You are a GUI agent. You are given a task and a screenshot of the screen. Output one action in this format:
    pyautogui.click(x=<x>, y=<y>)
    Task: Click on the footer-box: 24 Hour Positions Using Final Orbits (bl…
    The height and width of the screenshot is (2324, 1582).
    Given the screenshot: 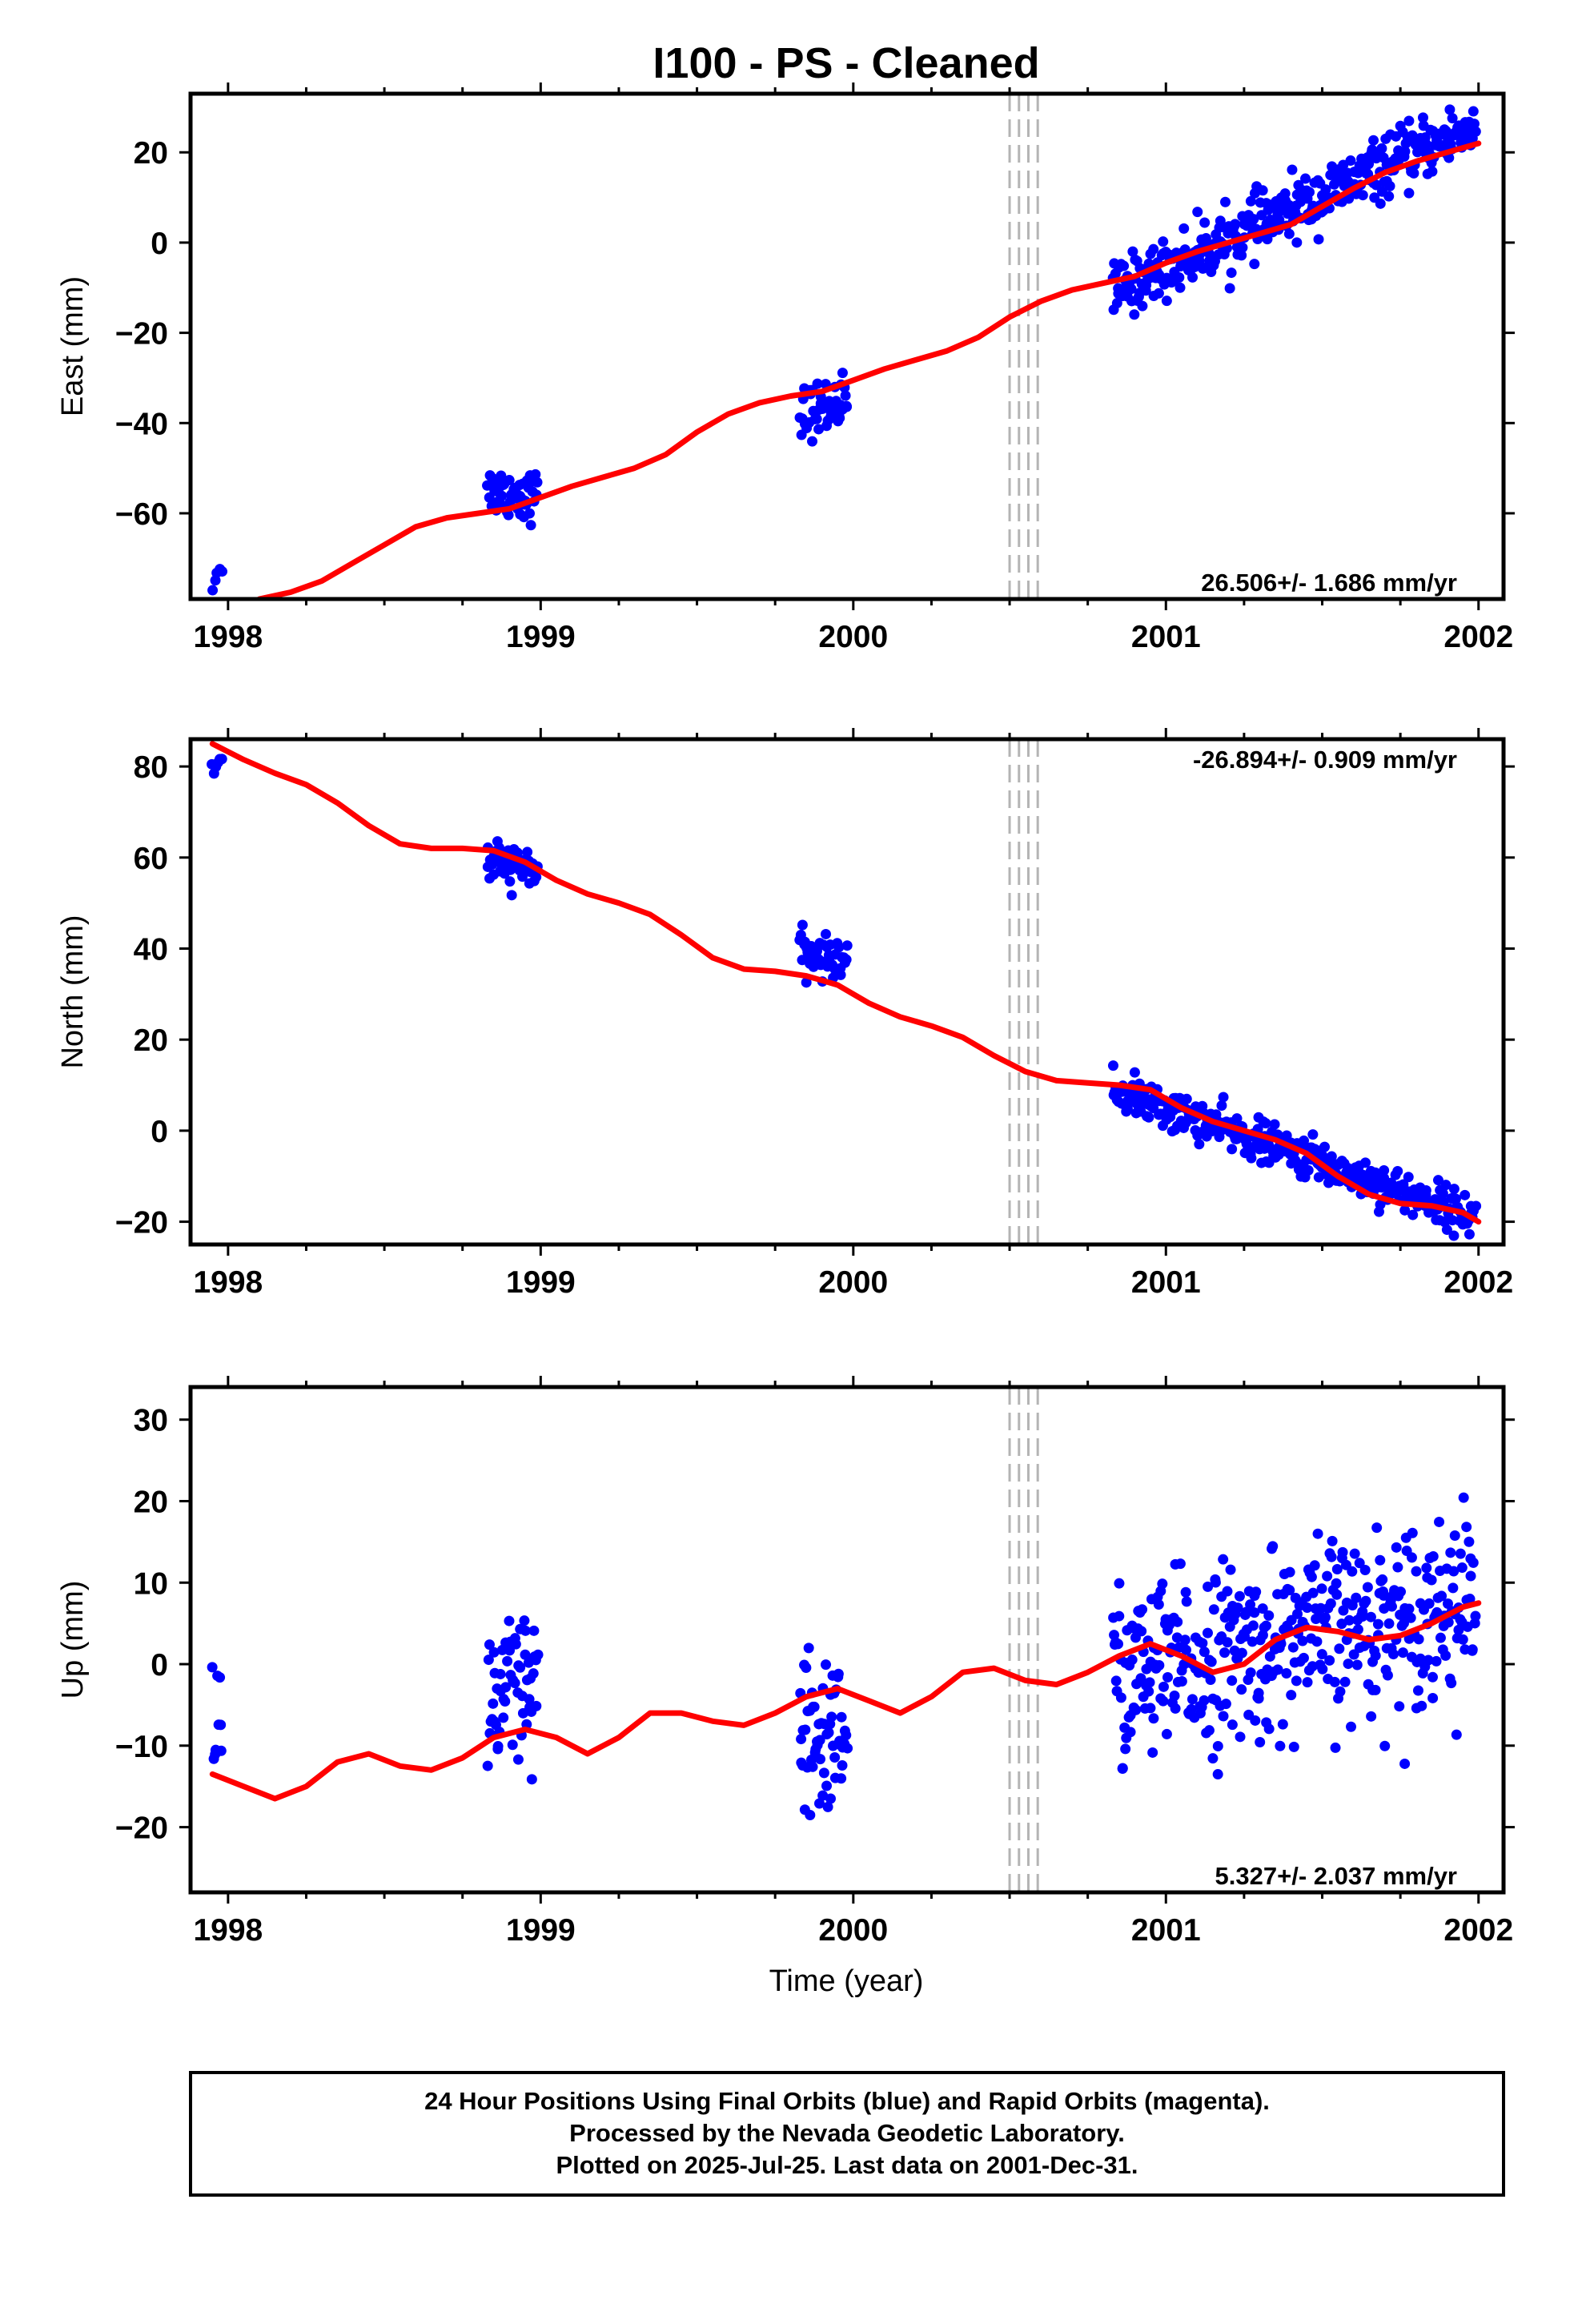 What is the action you would take?
    pyautogui.click(x=847, y=2134)
    